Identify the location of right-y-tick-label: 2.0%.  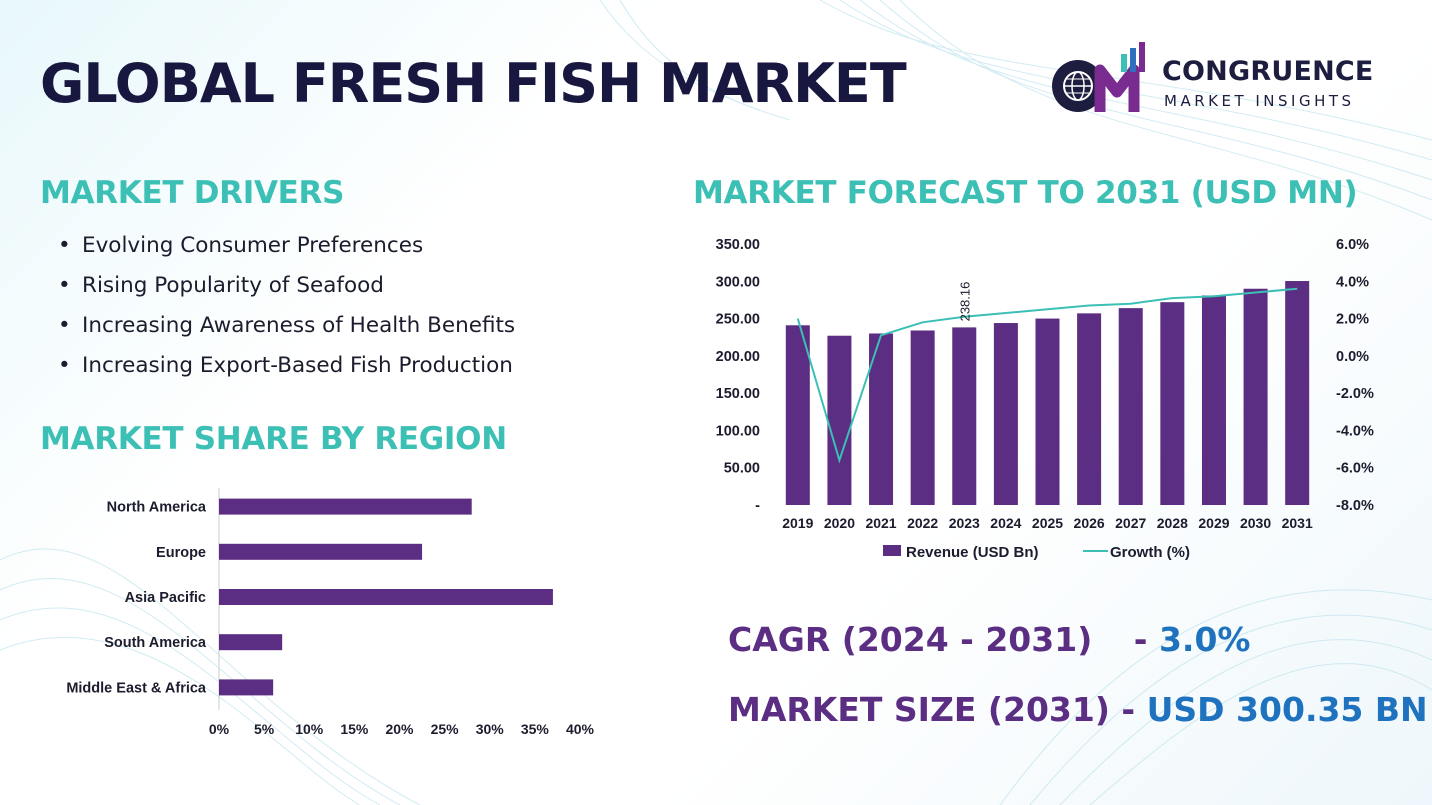
(1352, 320).